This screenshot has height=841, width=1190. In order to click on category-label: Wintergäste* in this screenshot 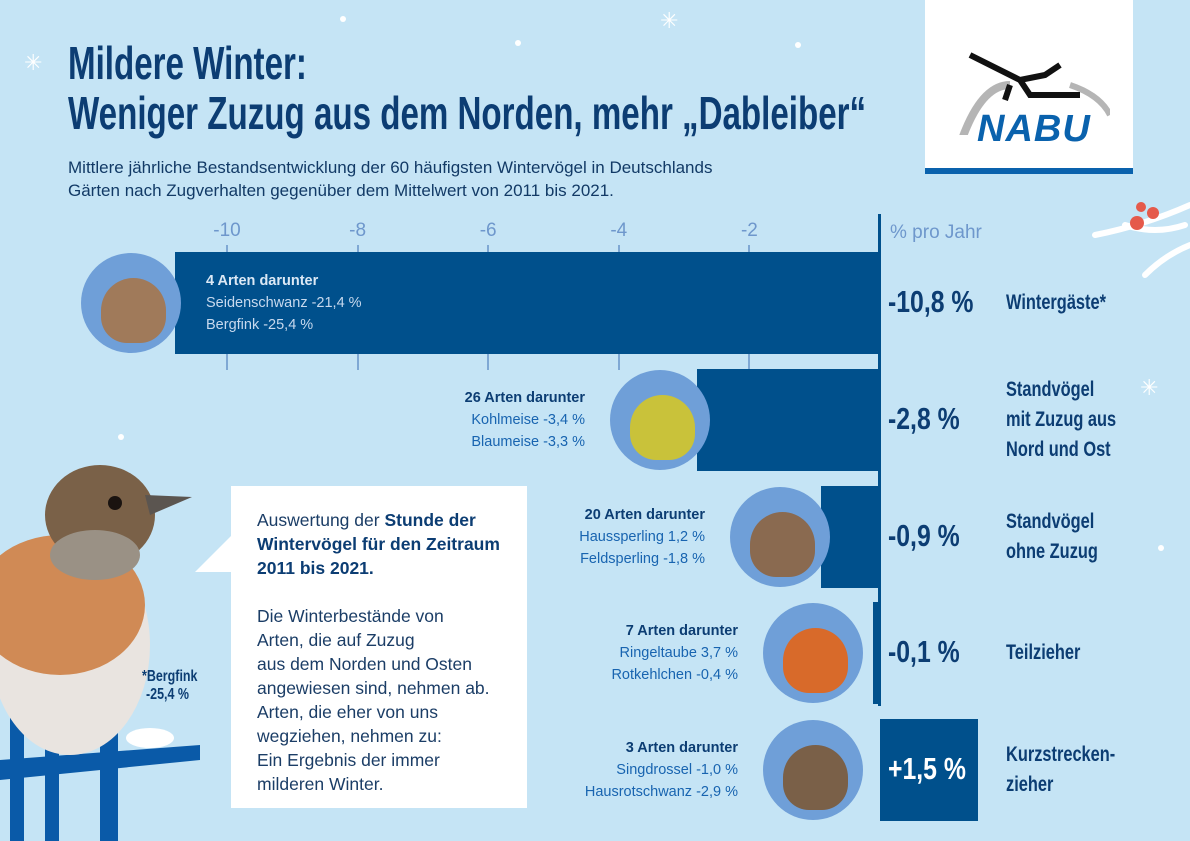, I will do `click(1070, 303)`.